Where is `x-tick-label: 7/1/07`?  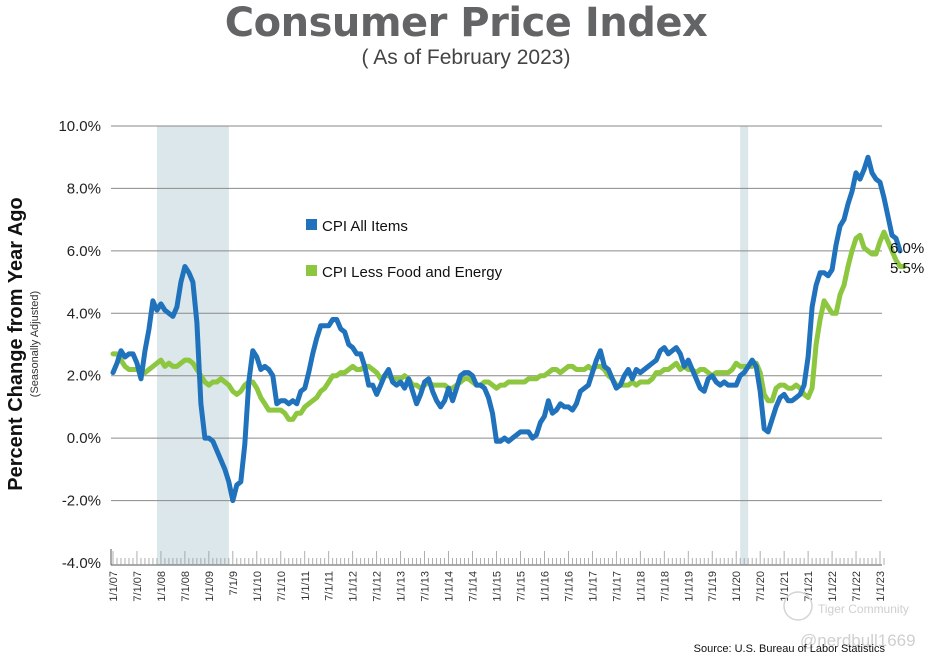 x-tick-label: 7/1/07 is located at coordinates (138, 586).